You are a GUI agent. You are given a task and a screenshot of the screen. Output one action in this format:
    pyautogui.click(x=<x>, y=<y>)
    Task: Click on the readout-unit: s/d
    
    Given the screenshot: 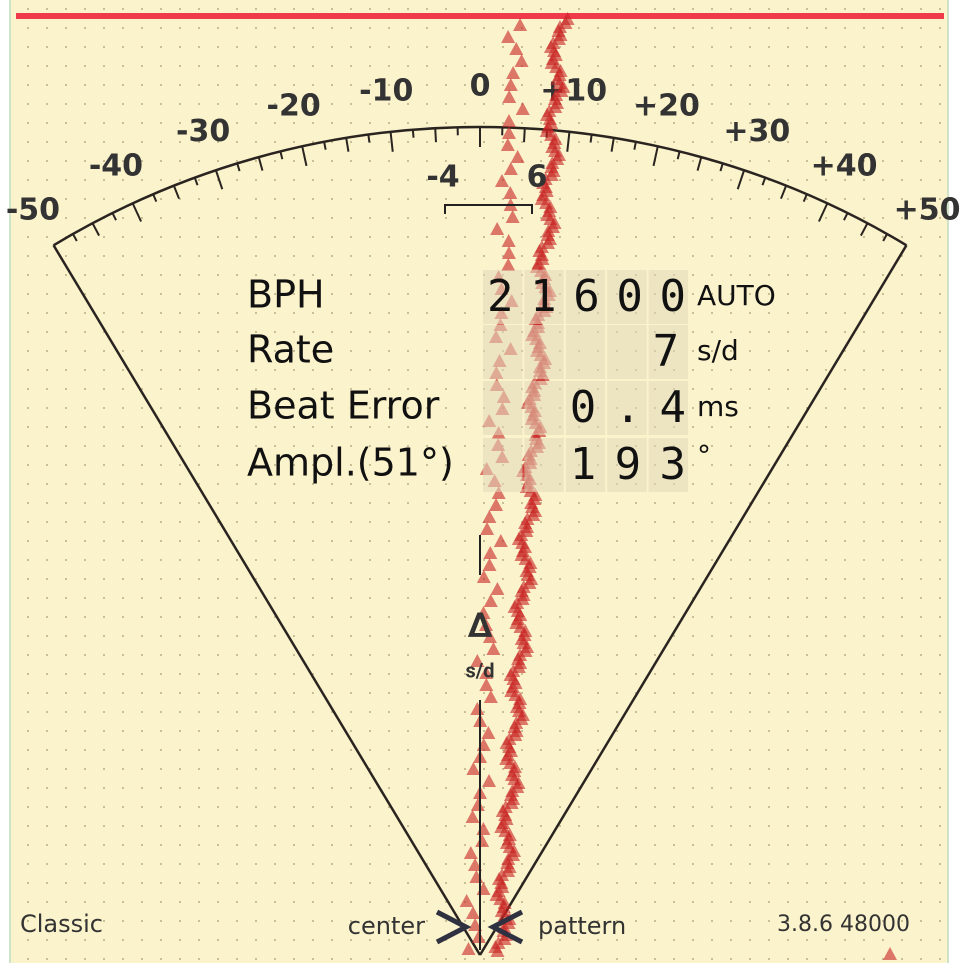 What is the action you would take?
    pyautogui.click(x=718, y=350)
    